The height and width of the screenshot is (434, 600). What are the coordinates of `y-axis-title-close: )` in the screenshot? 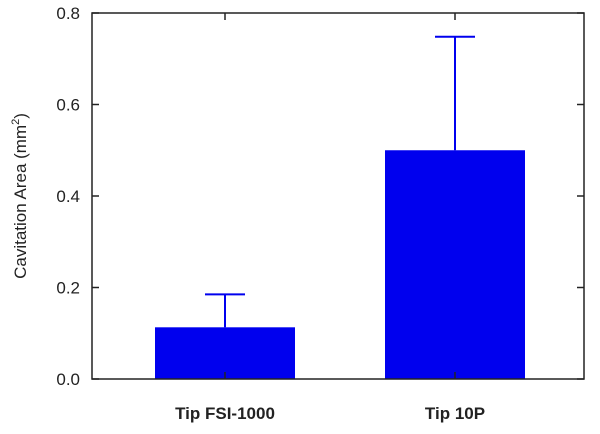 It's located at (20, 116).